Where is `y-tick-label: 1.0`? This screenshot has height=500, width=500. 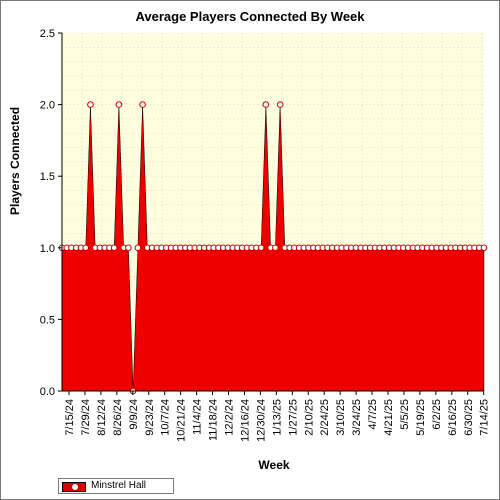
y-tick-label: 1.0 is located at coordinates (47, 249).